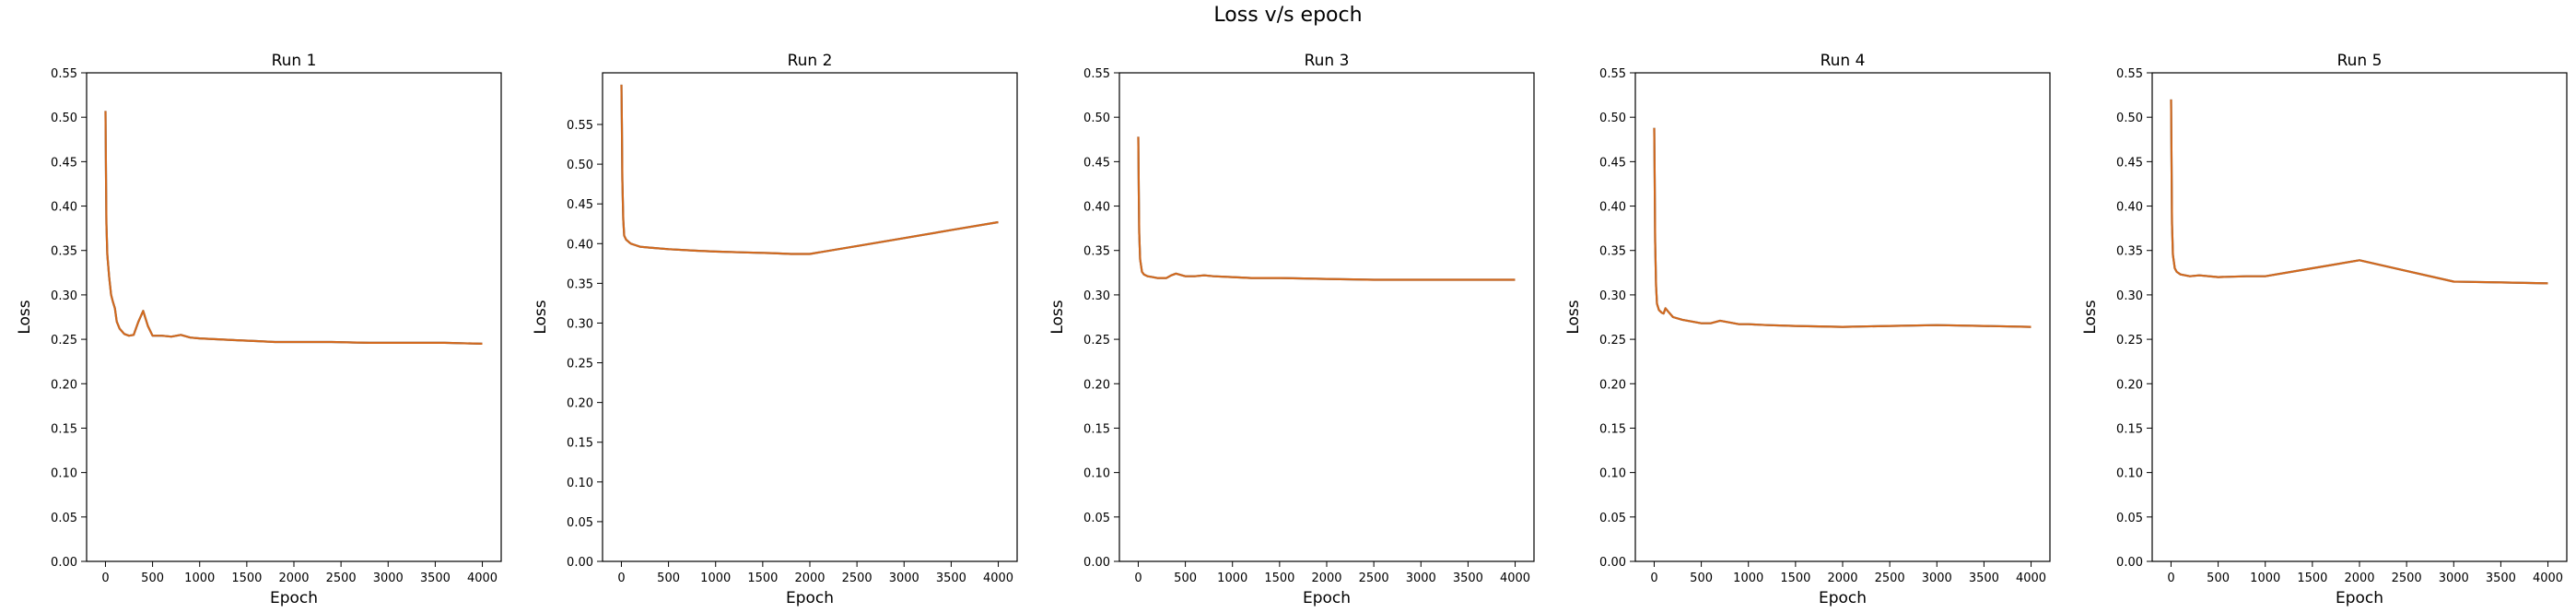  I want to click on figure-title: Loss v/s epoch, so click(1288, 16).